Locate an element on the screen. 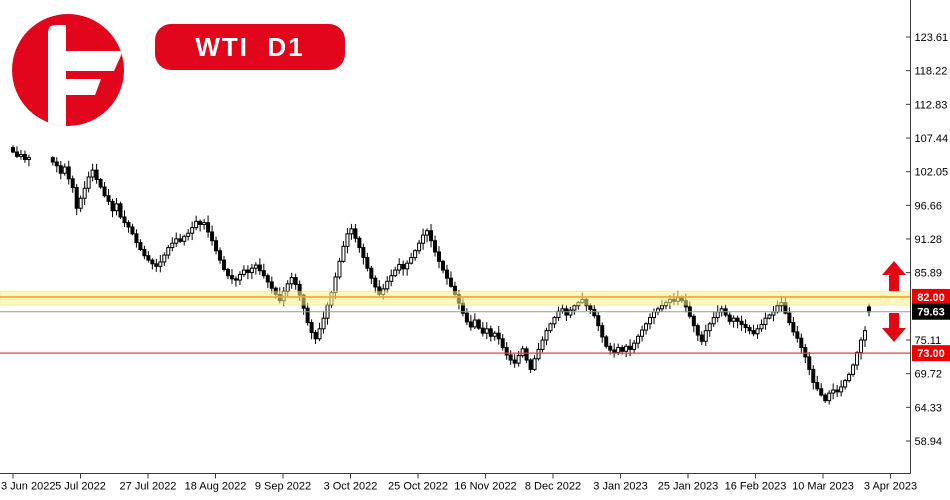 The image size is (950, 500). symbol-timeframe-label: WTI D1 is located at coordinates (250, 46).